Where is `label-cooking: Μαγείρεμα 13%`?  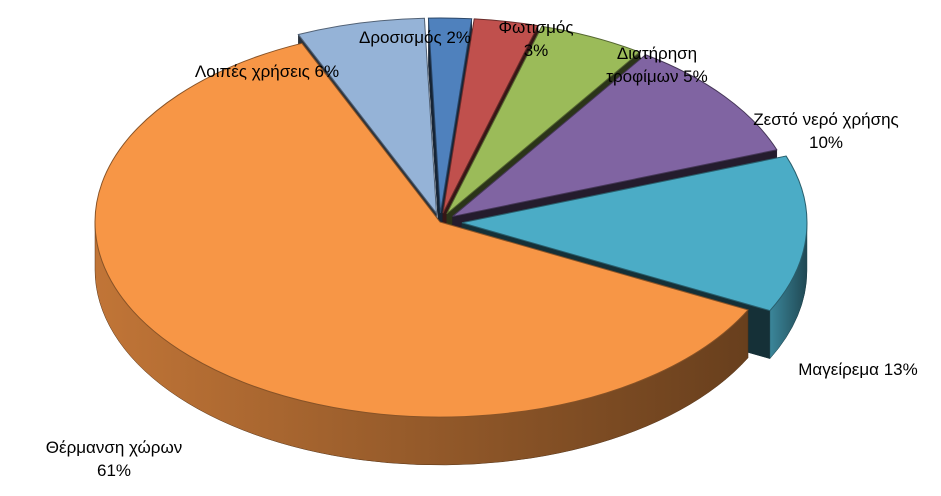 label-cooking: Μαγείρεμα 13% is located at coordinates (858, 369).